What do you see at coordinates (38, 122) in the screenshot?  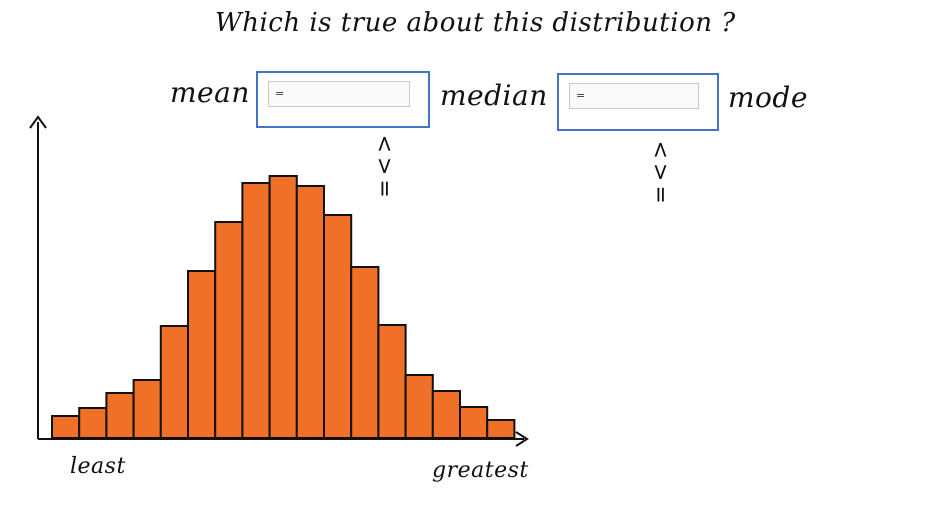 I see `y-axis-arrow` at bounding box center [38, 122].